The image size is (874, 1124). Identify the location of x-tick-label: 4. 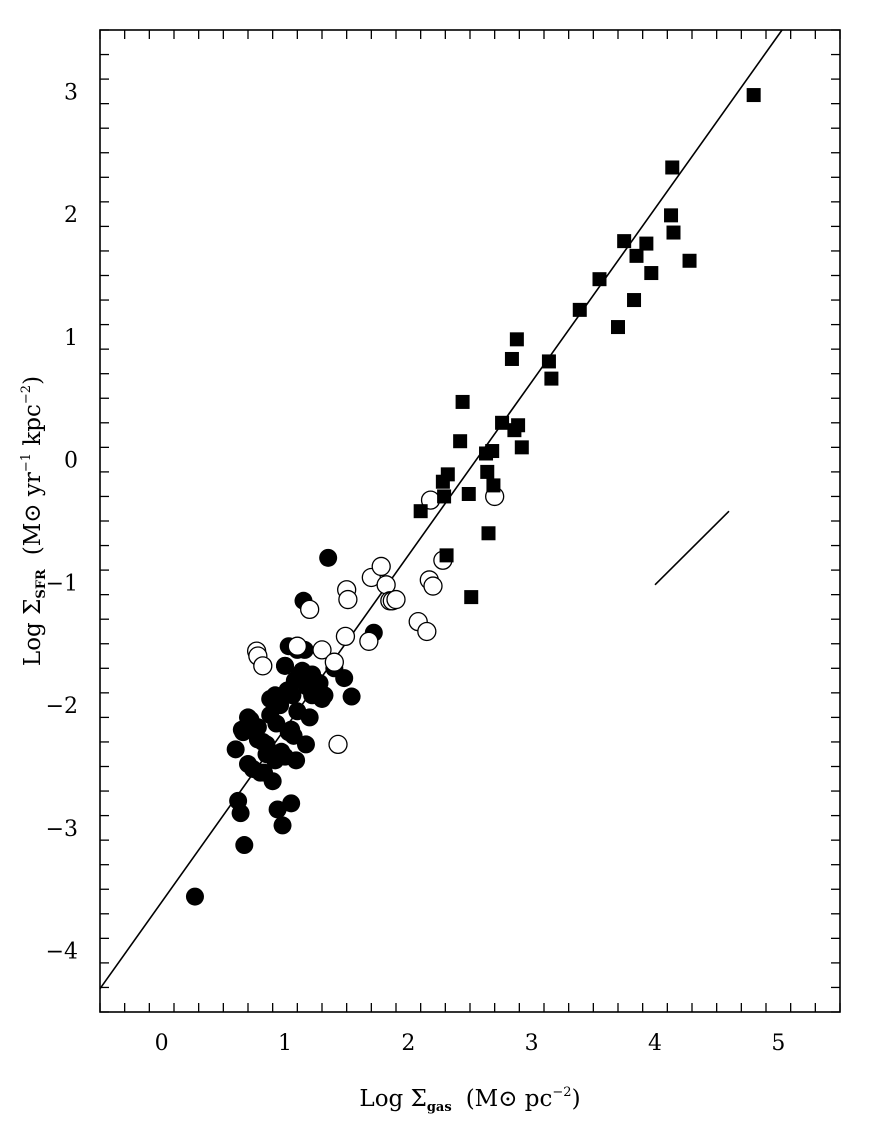
(655, 1043).